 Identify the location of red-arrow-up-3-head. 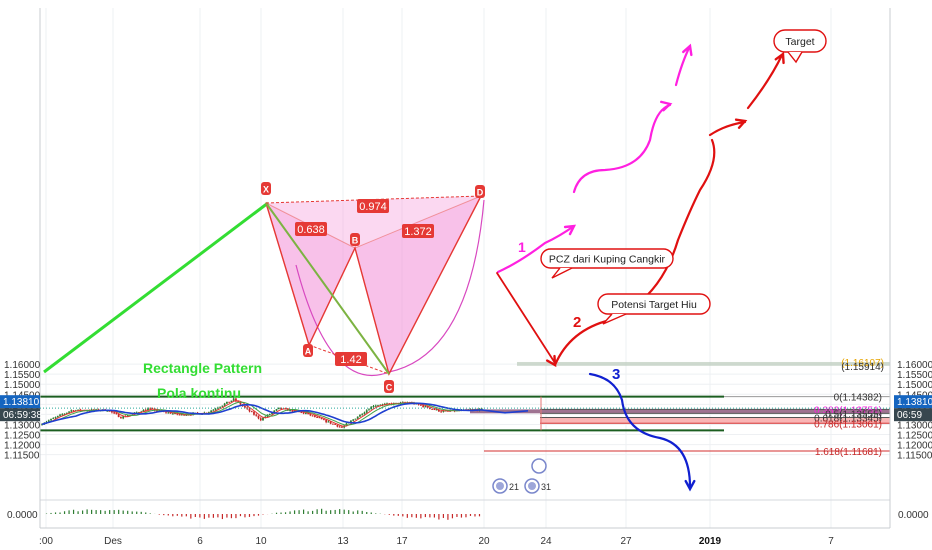
(779, 58).